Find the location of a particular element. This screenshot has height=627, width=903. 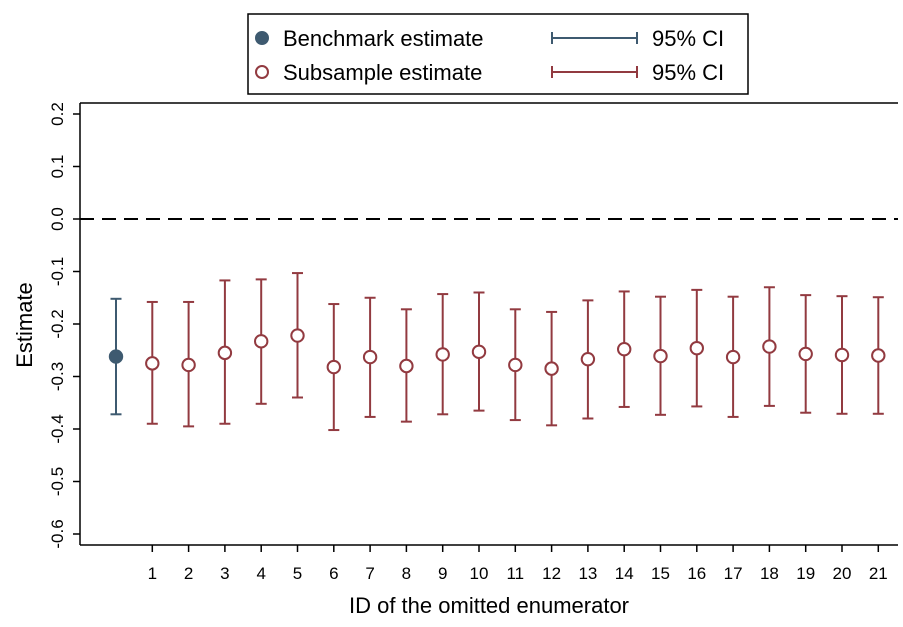

x-tick-label: 6 is located at coordinates (333, 573).